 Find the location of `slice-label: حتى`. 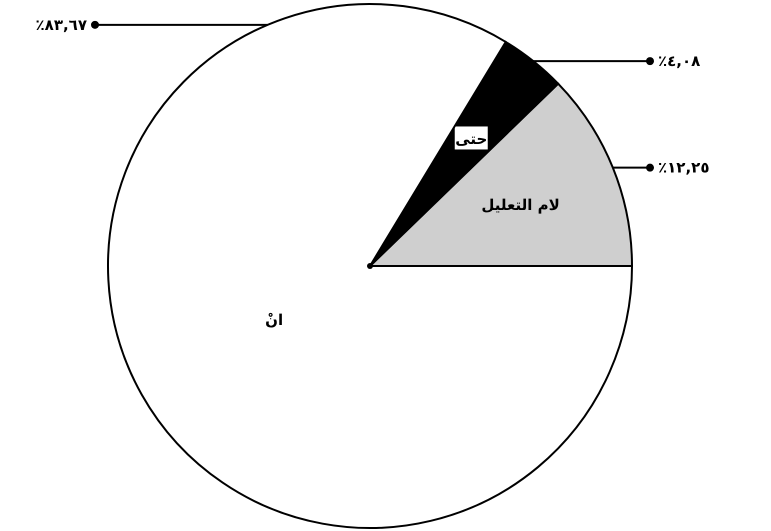

slice-label: حتى is located at coordinates (471, 139).